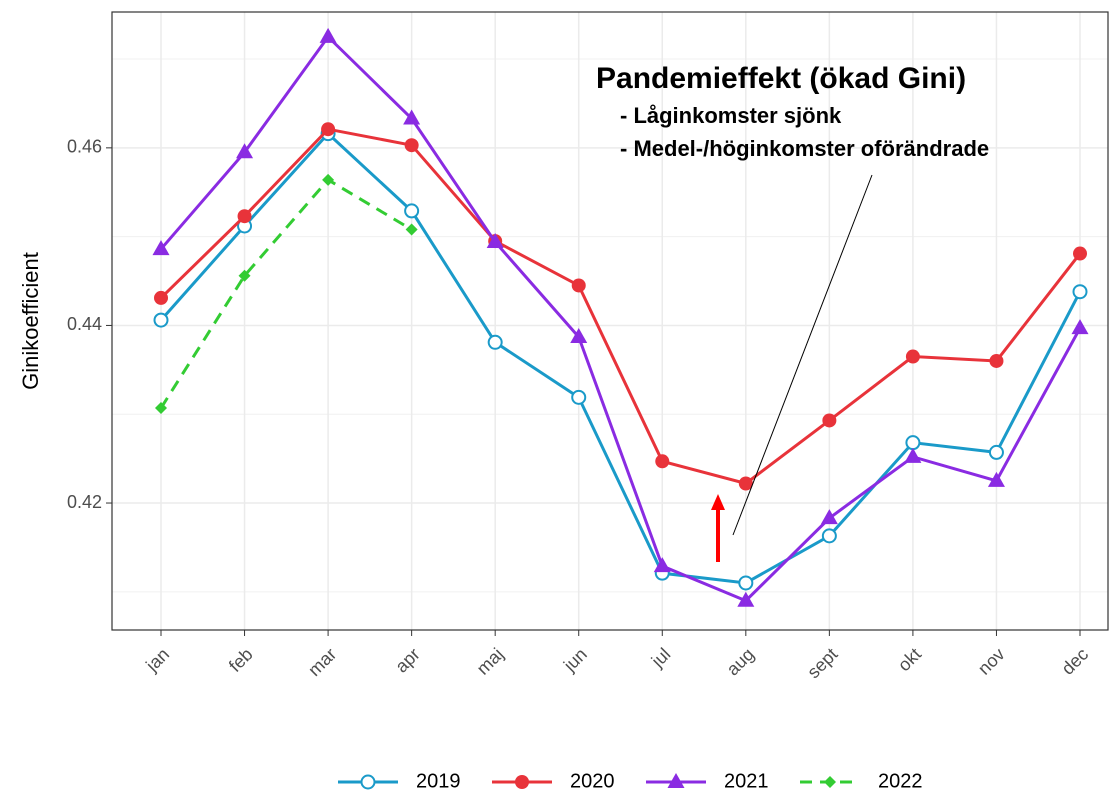 The image size is (1110, 797). Describe the element at coordinates (718, 502) in the screenshot. I see `arrow-head` at that location.